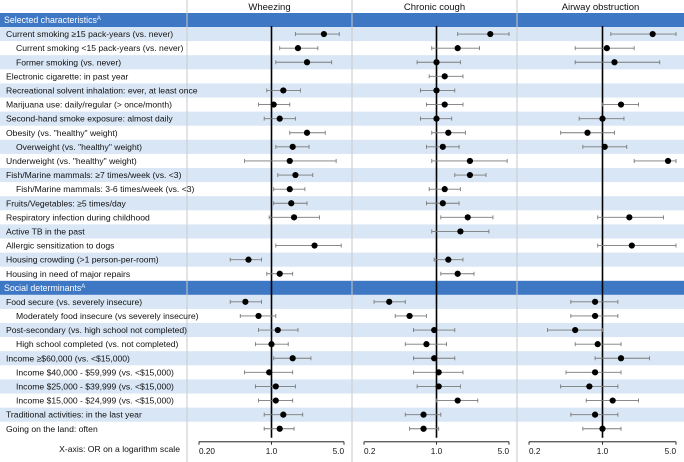  I want to click on row-label: Fruits/Vegetables: ≥5 times/day, so click(66, 203).